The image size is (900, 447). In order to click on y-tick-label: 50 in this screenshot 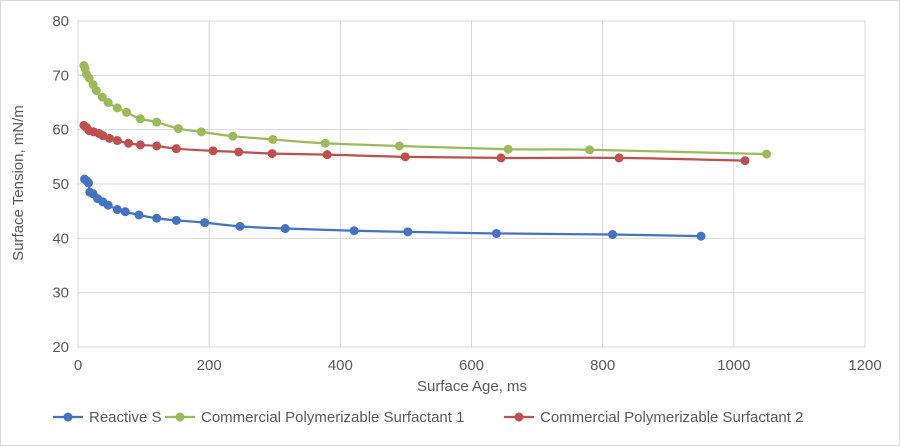, I will do `click(60, 184)`.